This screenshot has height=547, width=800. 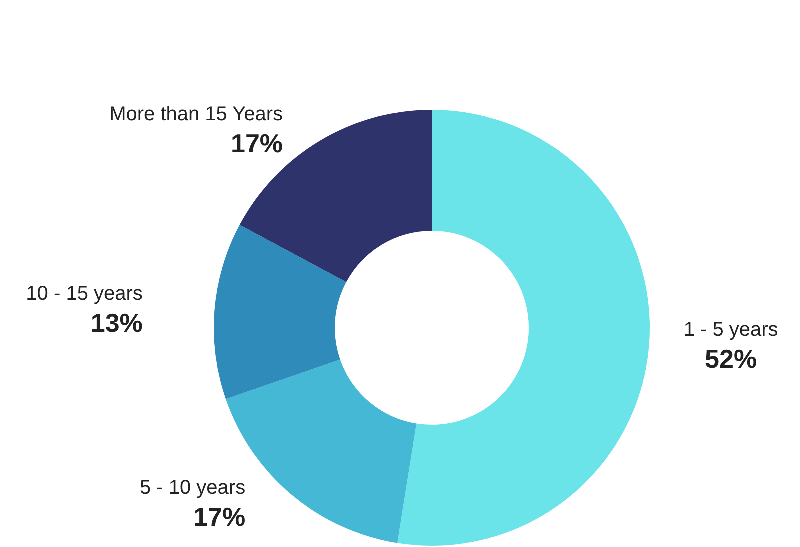 What do you see at coordinates (280, 312) in the screenshot?
I see `donut-slice` at bounding box center [280, 312].